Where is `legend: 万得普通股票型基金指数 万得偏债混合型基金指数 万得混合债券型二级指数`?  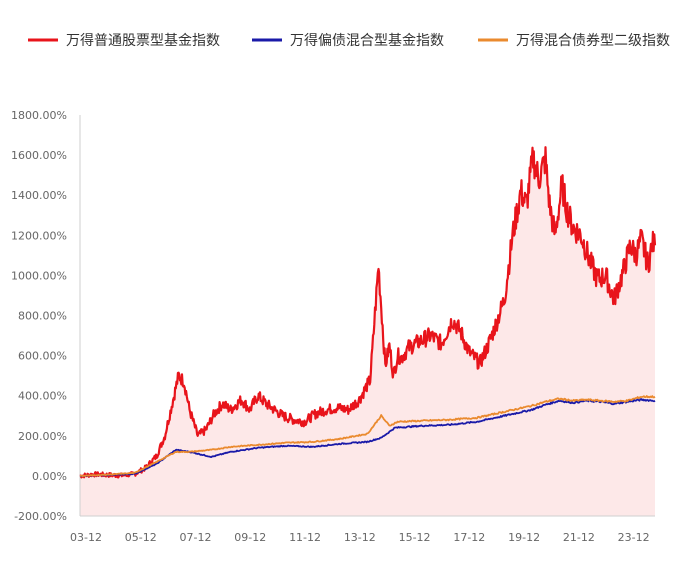 legend: 万得普通股票型基金指数 万得偏债混合型基金指数 万得混合债券型二级指数 is located at coordinates (349, 40).